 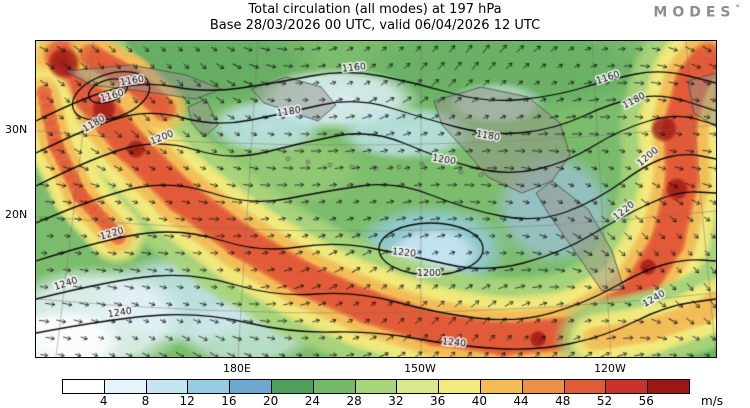 I want to click on colorbar, so click(x=376, y=386).